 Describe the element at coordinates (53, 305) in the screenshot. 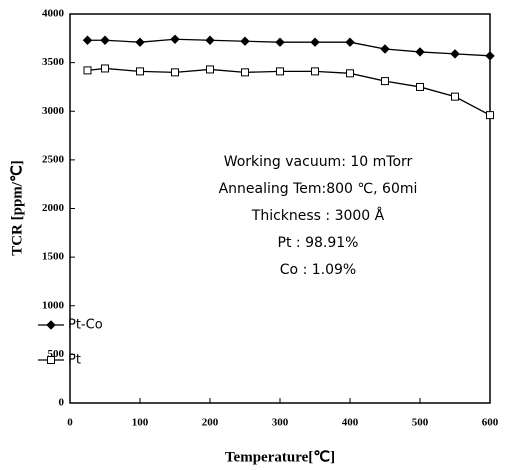

I see `y-tick-label: 1000` at that location.